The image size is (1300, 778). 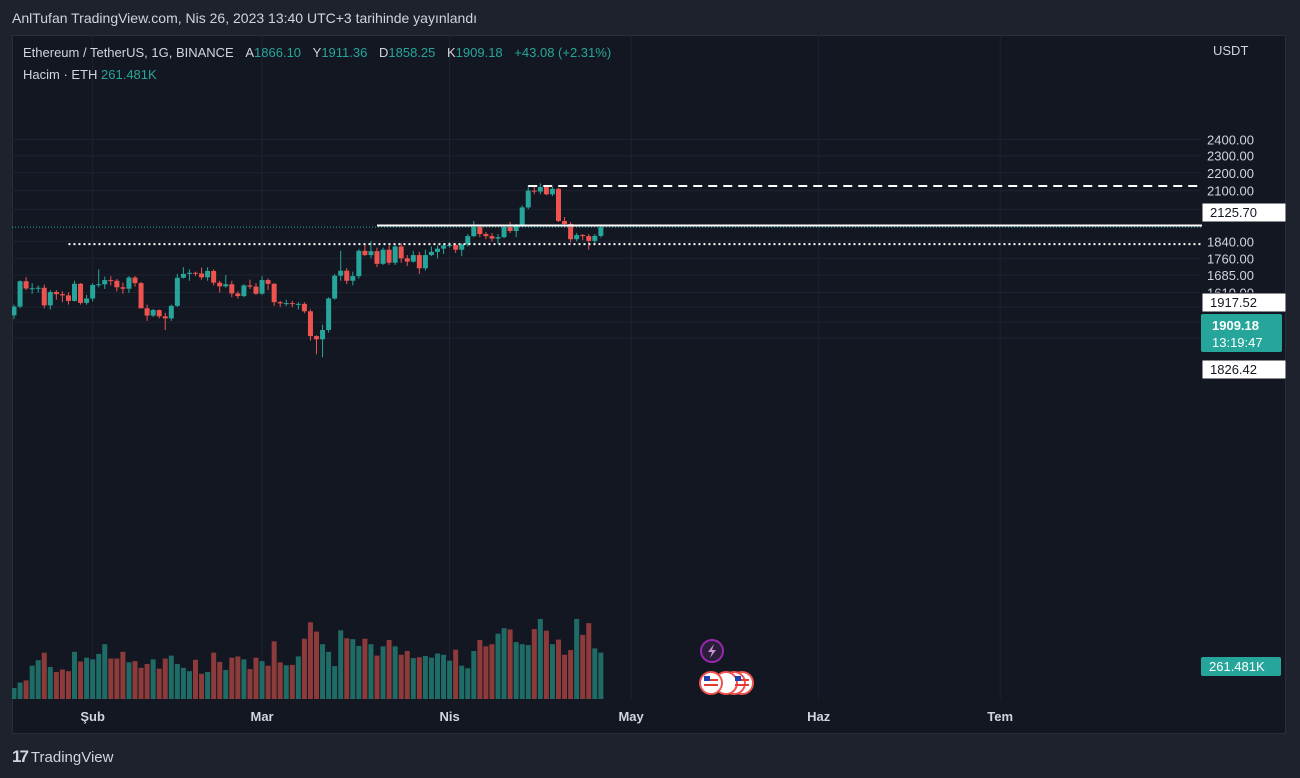 I want to click on level-low-tag: 1826.42, so click(x=1243, y=369).